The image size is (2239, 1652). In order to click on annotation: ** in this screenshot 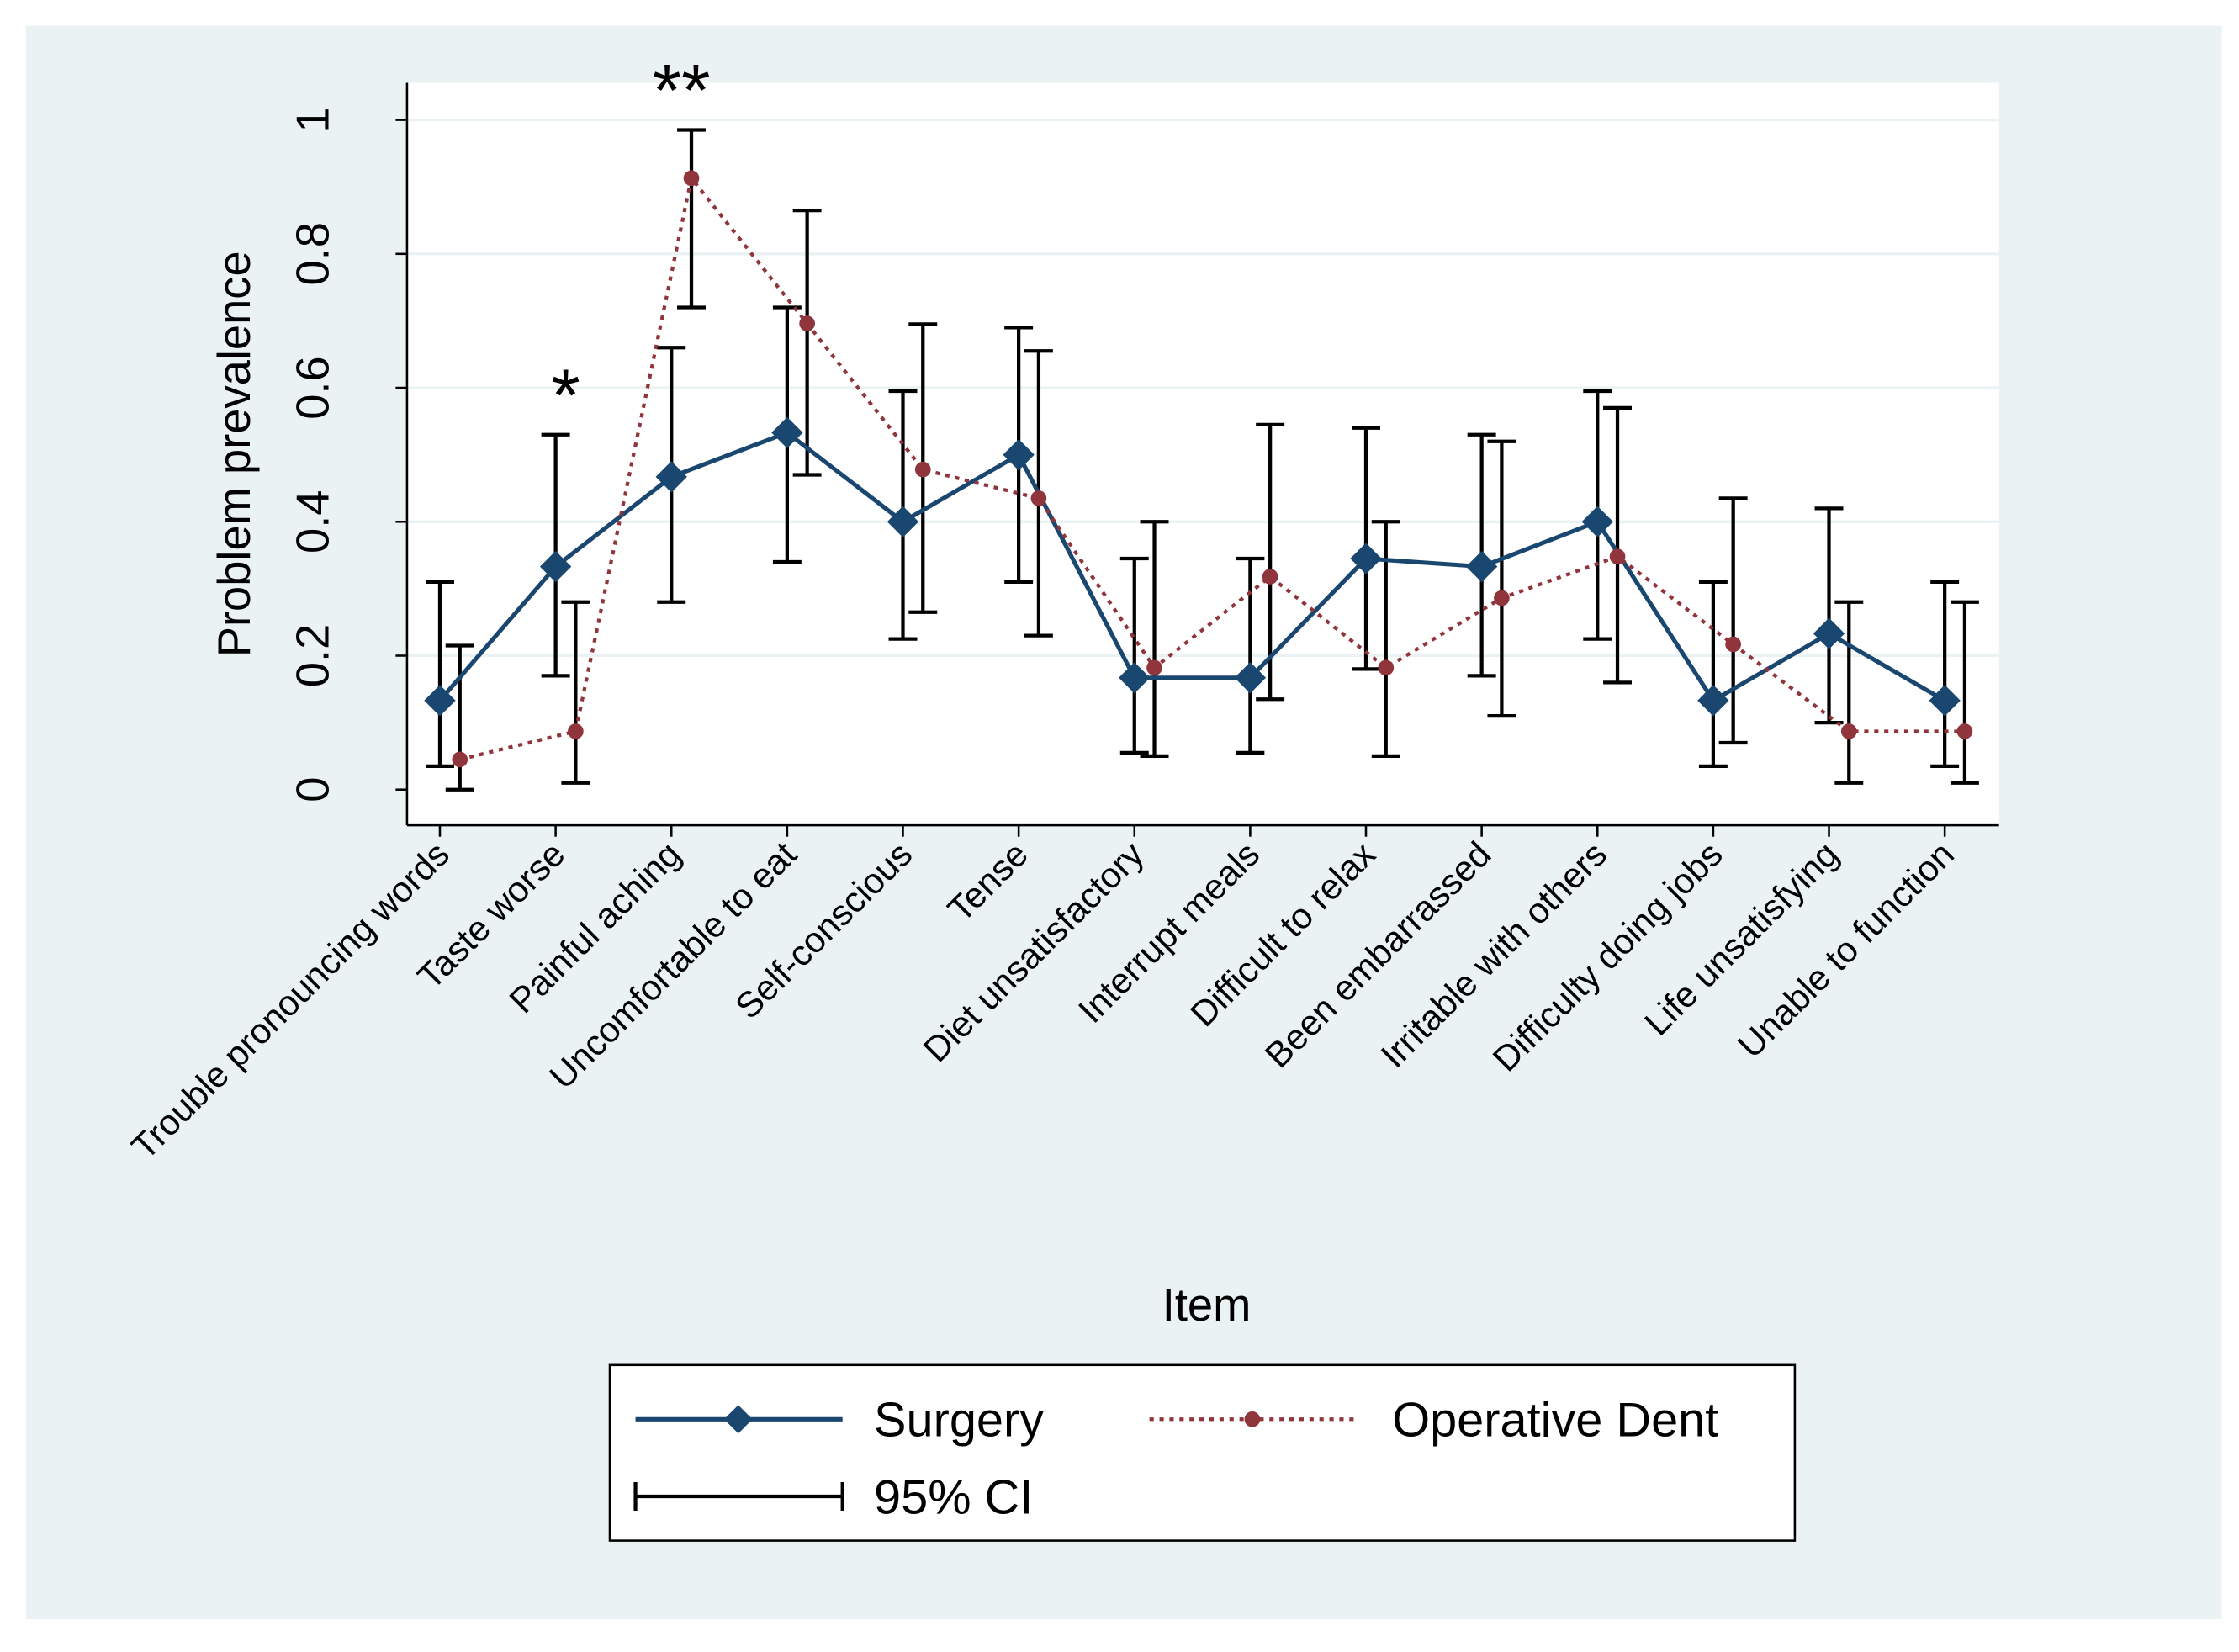, I will do `click(682, 90)`.